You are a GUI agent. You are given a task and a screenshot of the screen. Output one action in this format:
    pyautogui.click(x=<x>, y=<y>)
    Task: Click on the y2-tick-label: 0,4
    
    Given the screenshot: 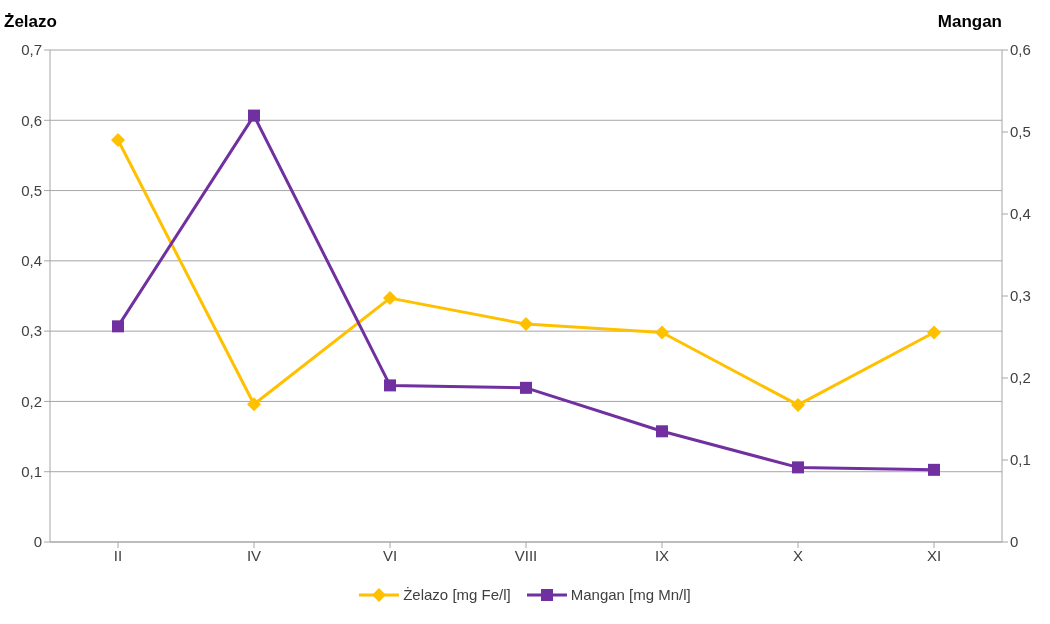 What is the action you would take?
    pyautogui.click(x=1020, y=214)
    